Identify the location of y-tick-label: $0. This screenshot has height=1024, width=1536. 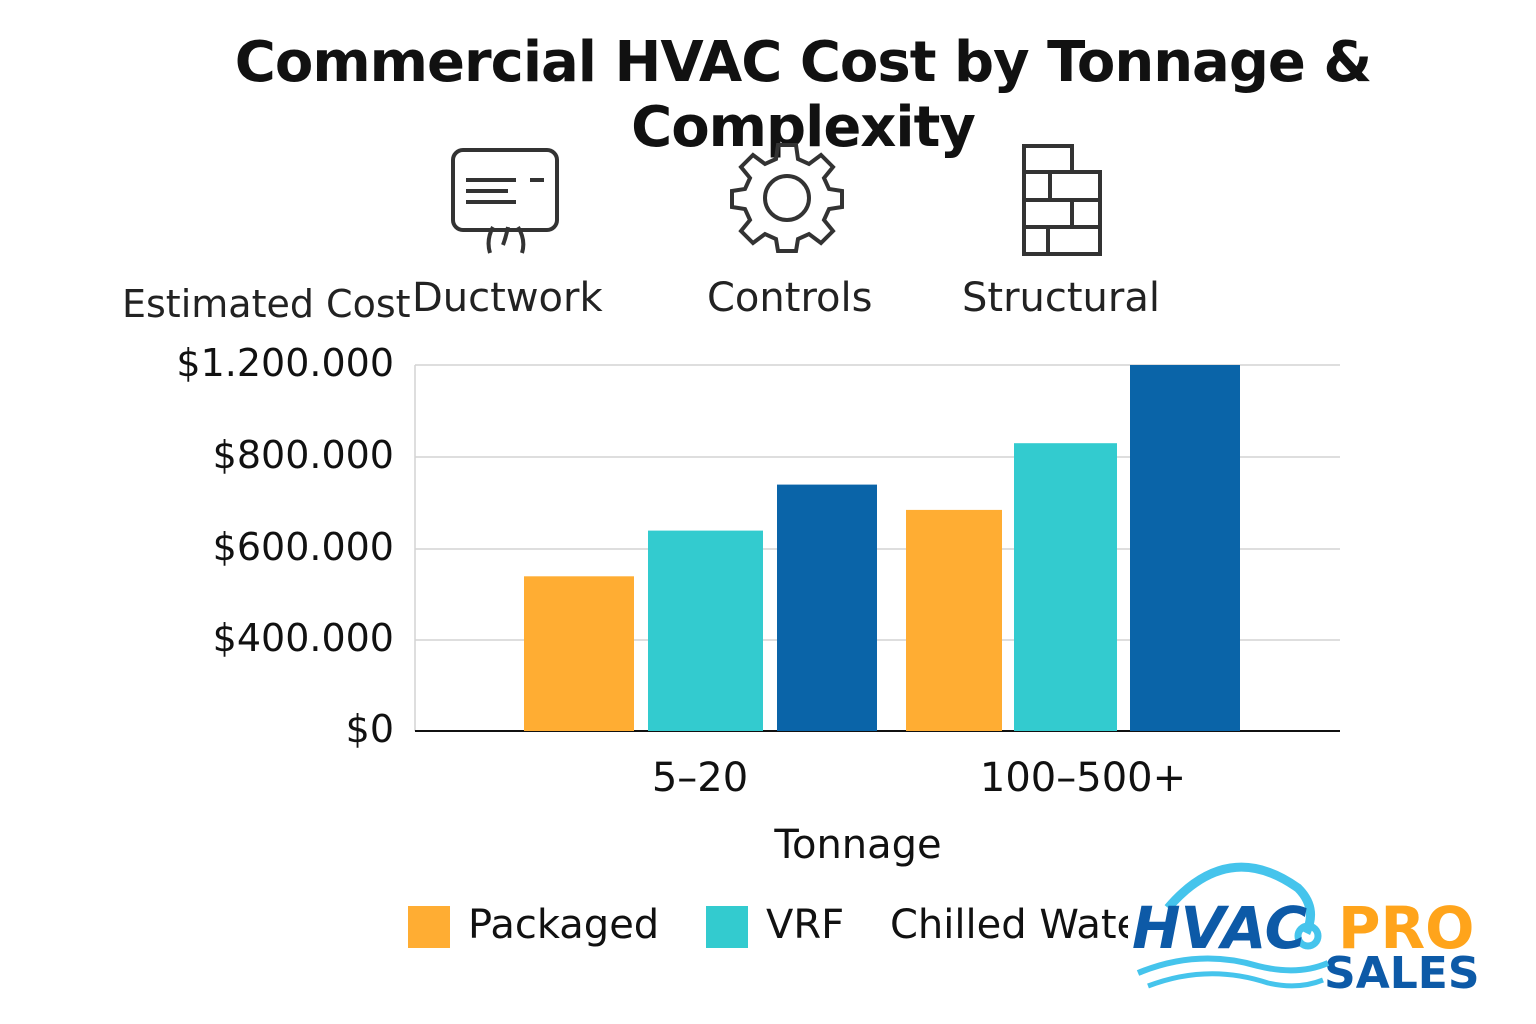
(369, 729).